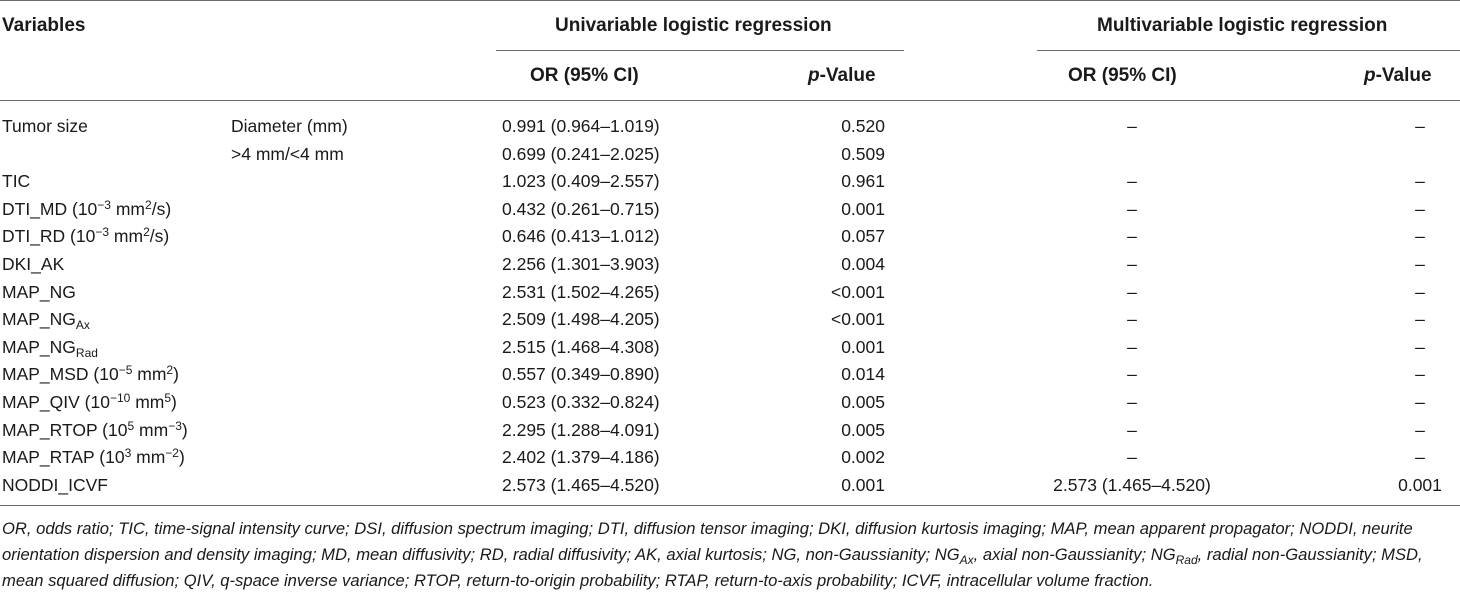 The image size is (1460, 594). Describe the element at coordinates (1074, 554) in the screenshot. I see `footnote-text-2: , axial non-Gaussianity; NG` at that location.